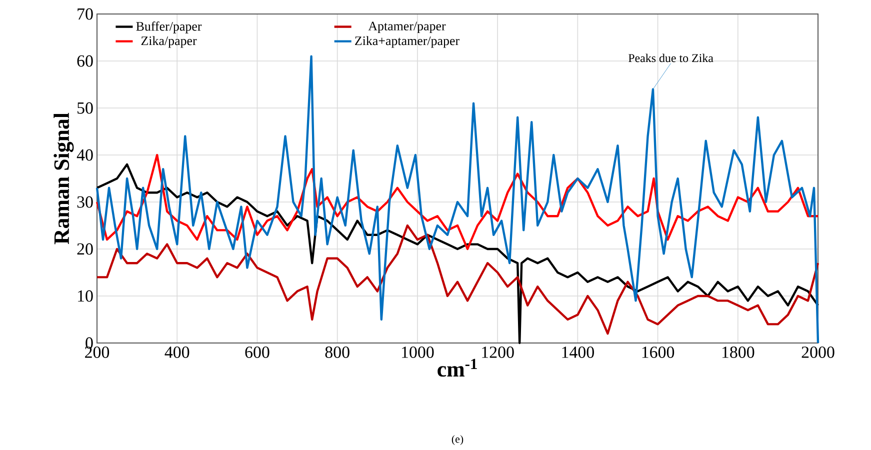 Image resolution: width=871 pixels, height=450 pixels. Describe the element at coordinates (64, 178) in the screenshot. I see `y-axis-title: Raman Signal` at that location.